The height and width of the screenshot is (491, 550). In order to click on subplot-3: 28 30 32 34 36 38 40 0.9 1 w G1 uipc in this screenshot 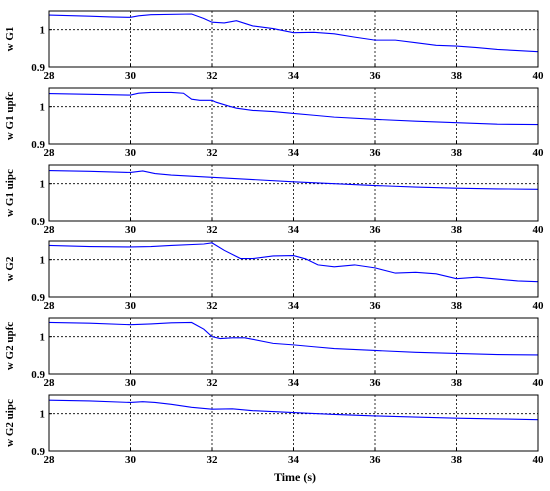, I will do `click(274, 200)`.